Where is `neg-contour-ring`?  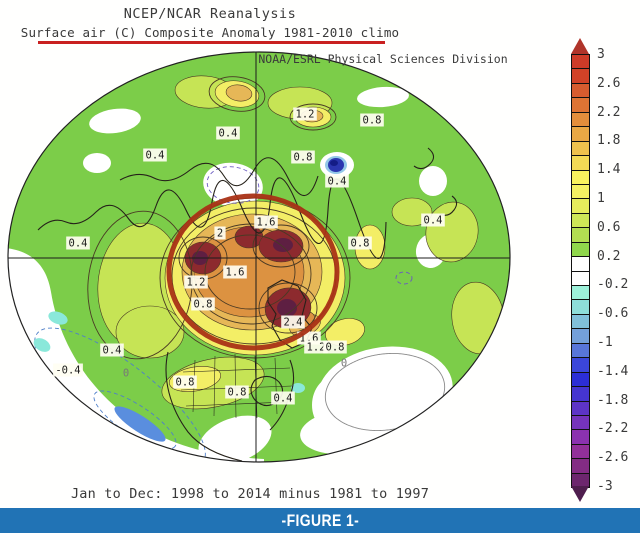
neg-contour-ring is located at coordinates (233, 185).